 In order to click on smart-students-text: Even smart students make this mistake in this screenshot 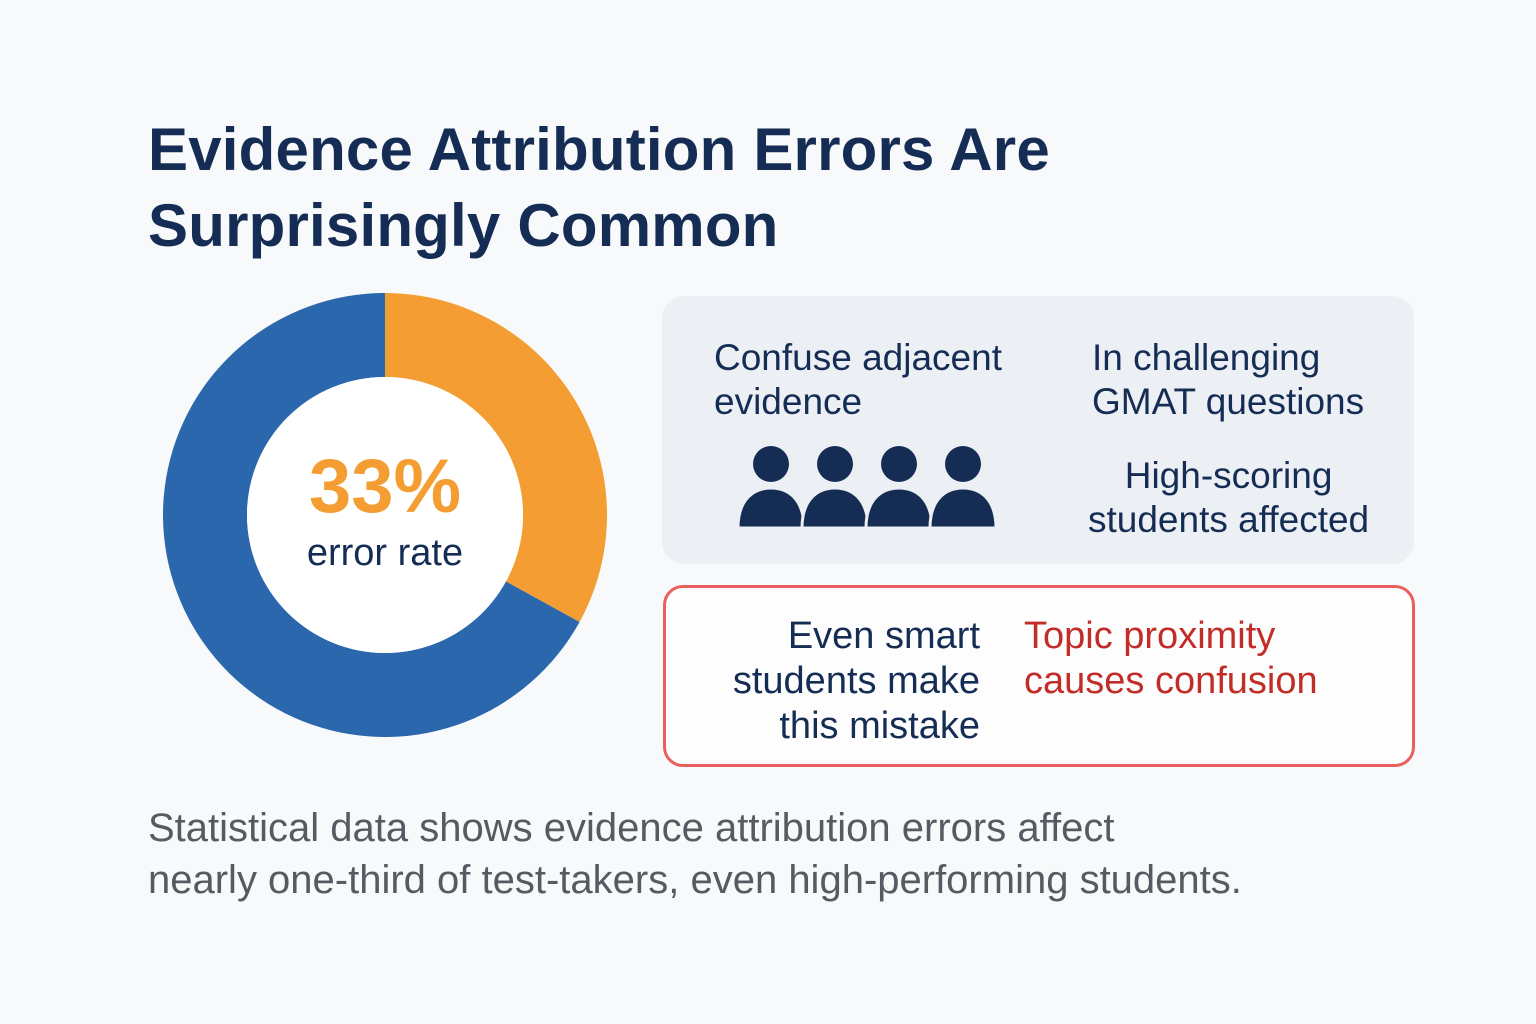, I will do `click(856, 681)`.